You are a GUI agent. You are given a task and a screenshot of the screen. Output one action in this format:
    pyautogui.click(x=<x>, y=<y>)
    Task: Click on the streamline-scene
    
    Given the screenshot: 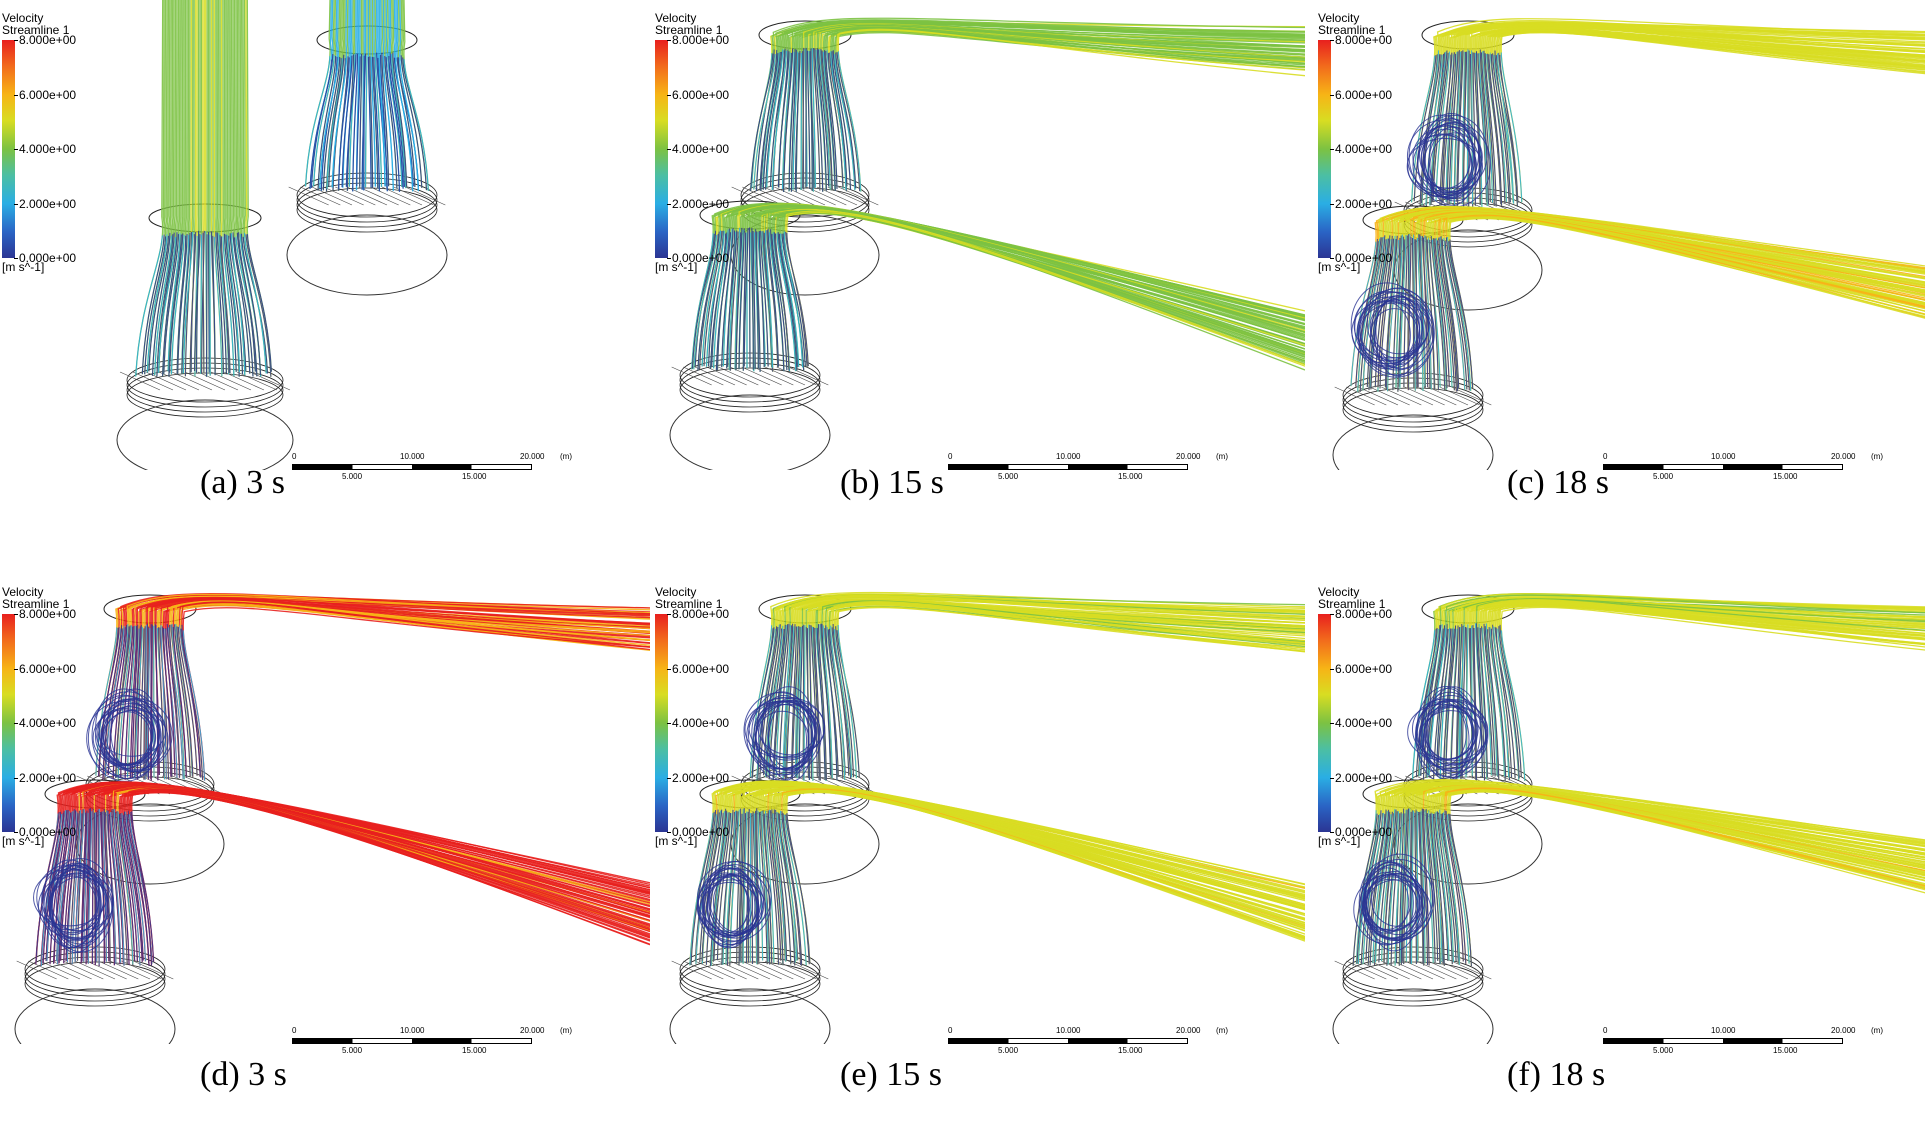 What is the action you would take?
    pyautogui.click(x=1628, y=244)
    